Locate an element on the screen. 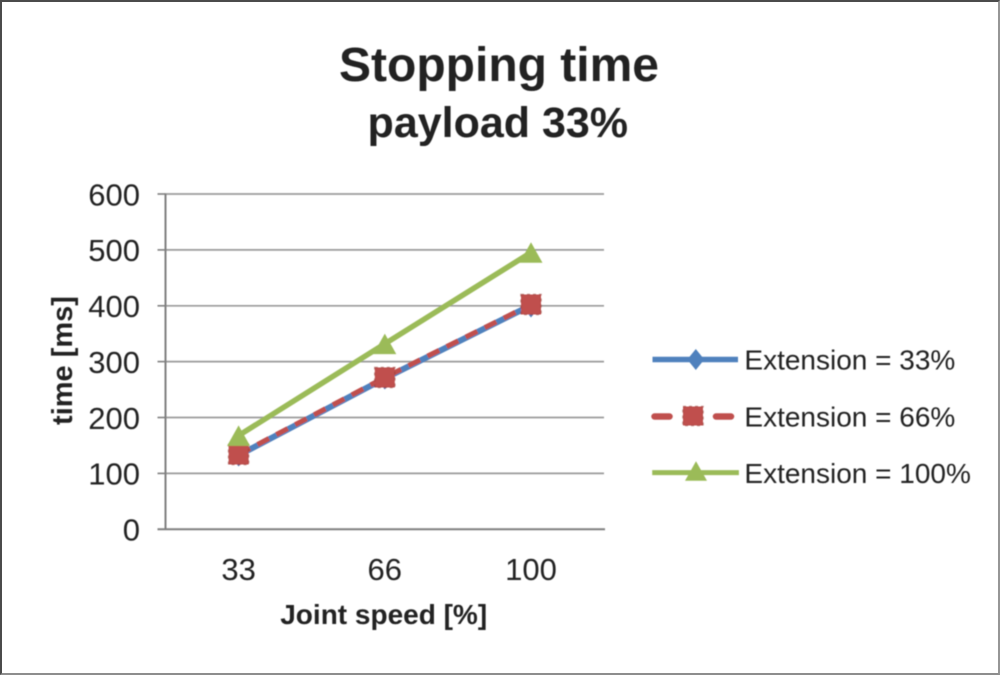  svg-text: payload 33% is located at coordinates (498, 123).